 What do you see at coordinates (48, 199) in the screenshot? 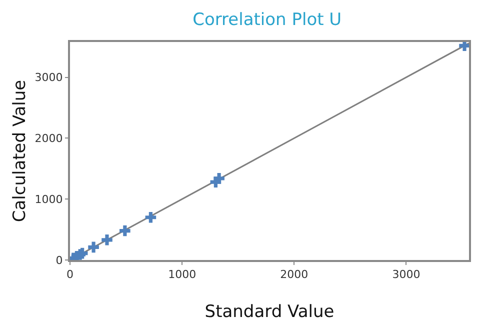
I see `y-tick-label: 1000` at bounding box center [48, 199].